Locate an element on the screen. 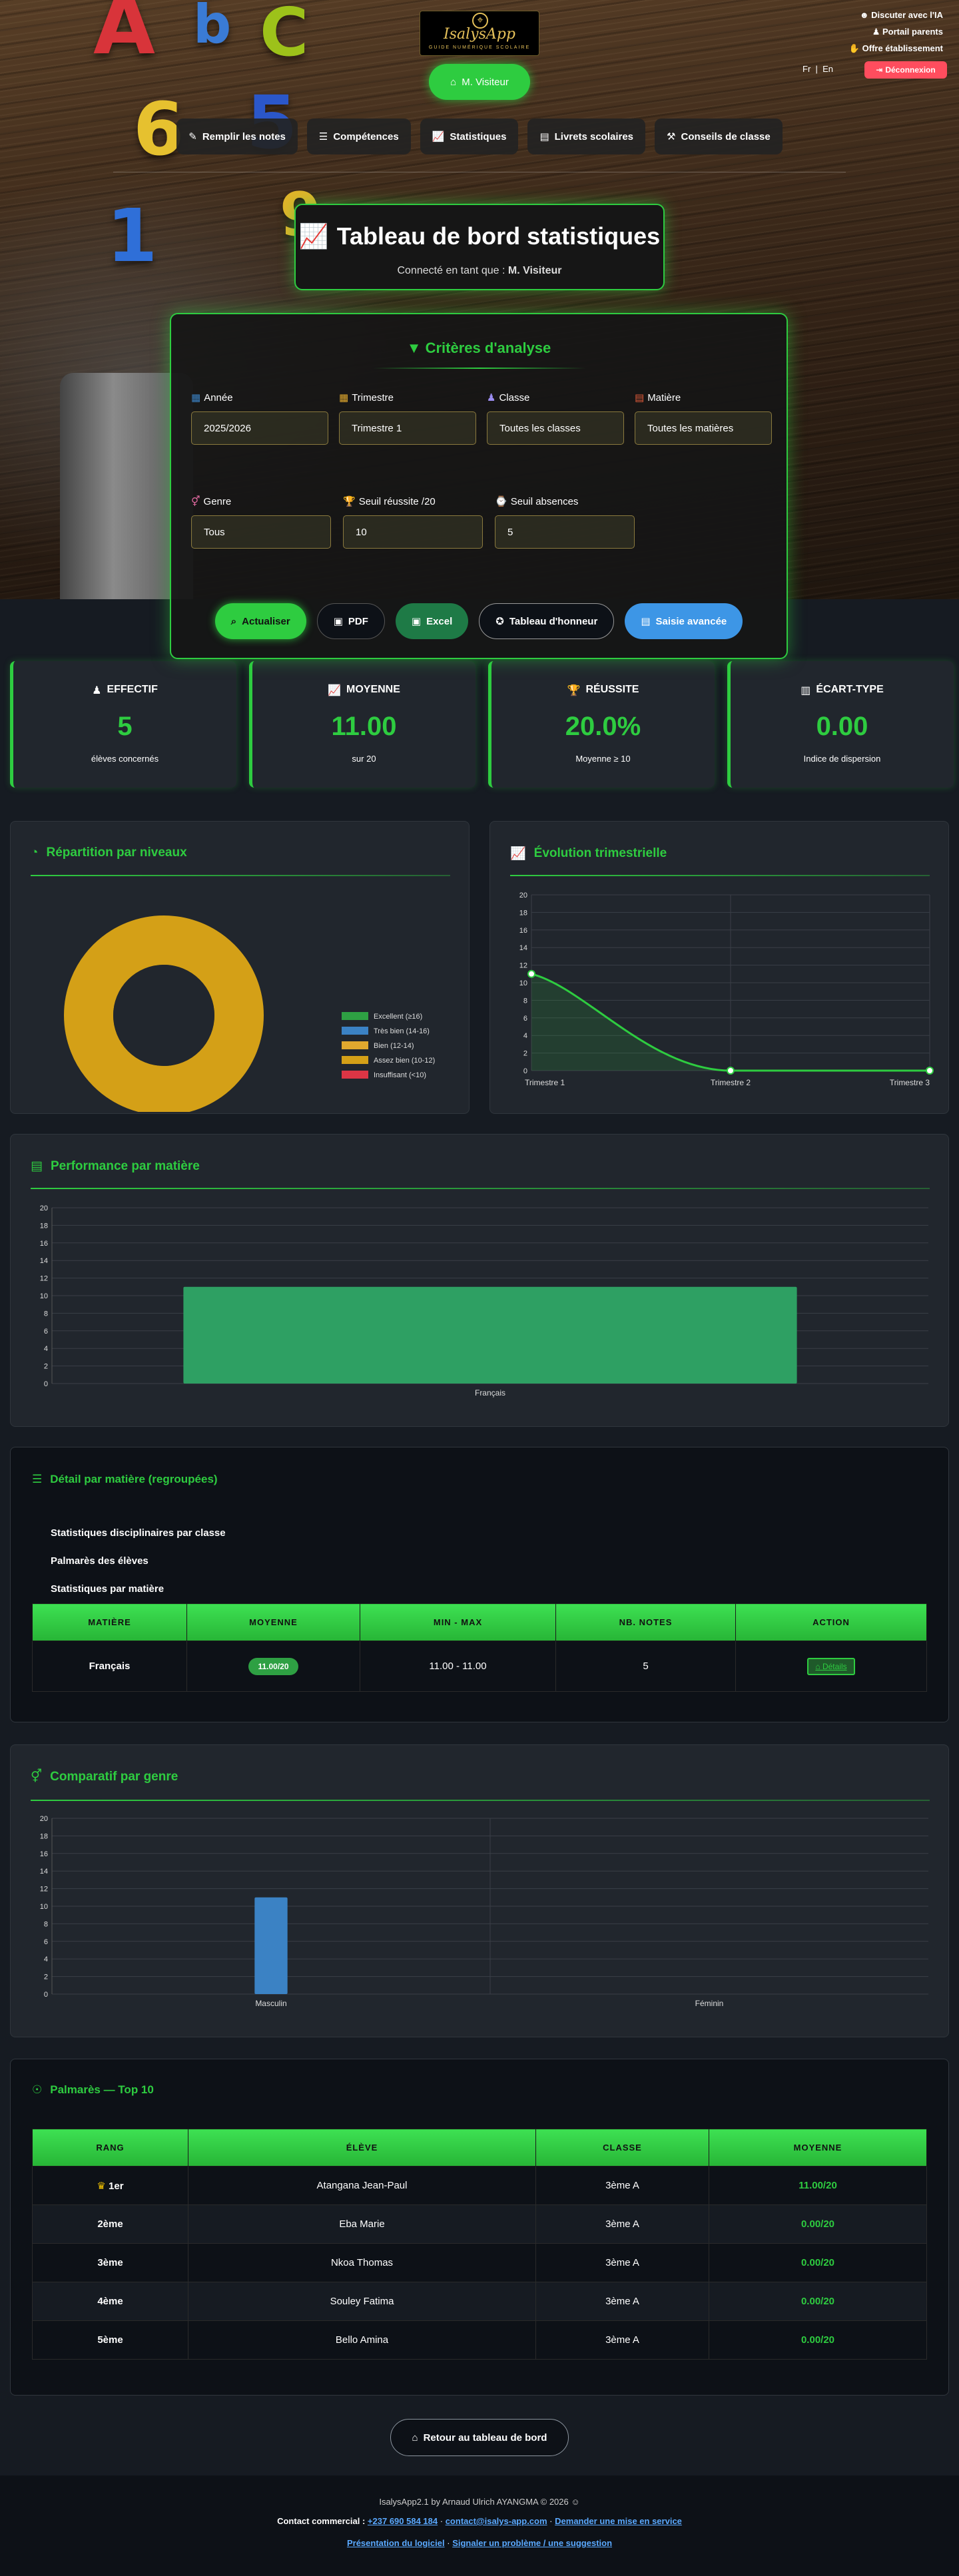  logo-tagline: GUIDE NUMÉRIQUE SCOLAIRE is located at coordinates (479, 48).